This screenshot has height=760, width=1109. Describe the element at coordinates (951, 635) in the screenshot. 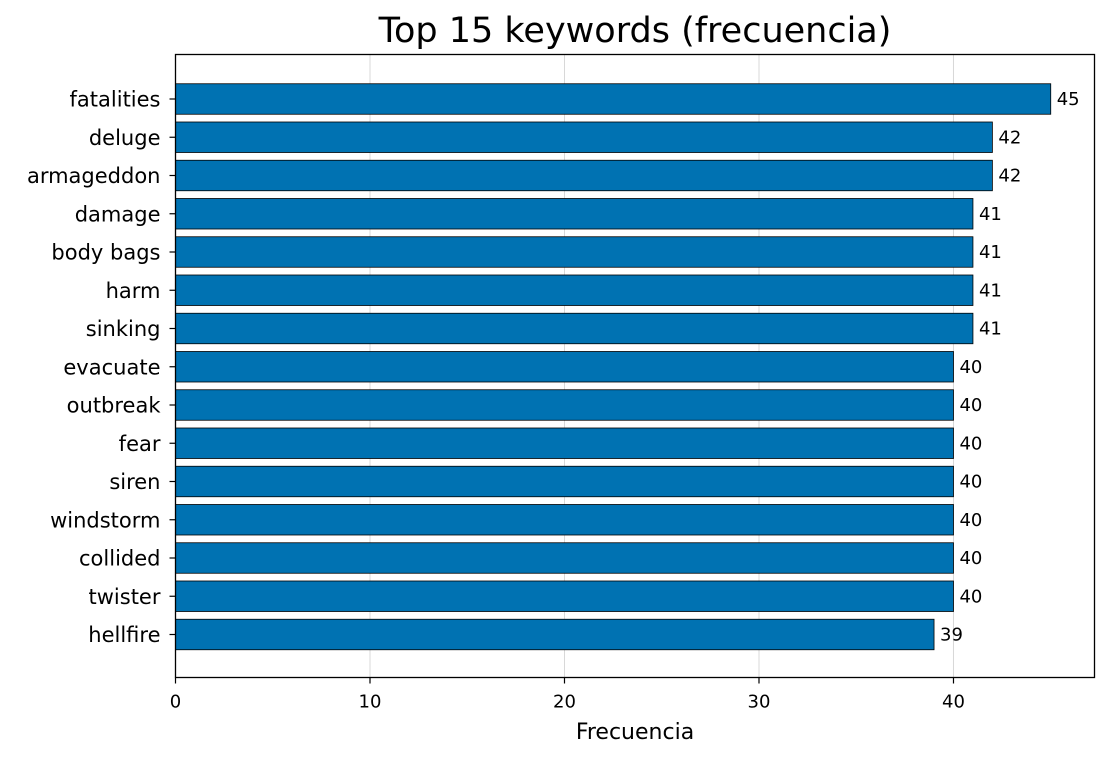

I see `data-label-14: 39` at that location.